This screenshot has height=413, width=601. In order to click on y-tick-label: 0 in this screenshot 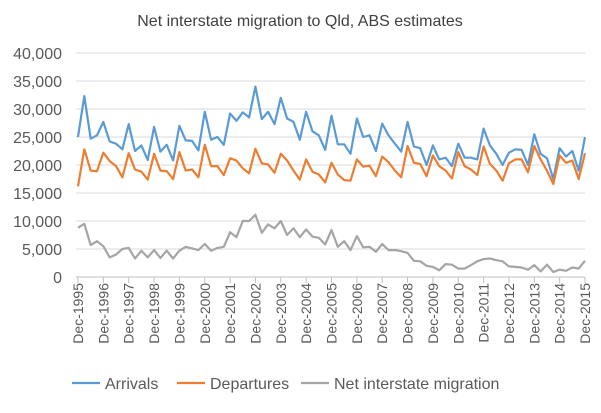, I will do `click(57, 278)`.